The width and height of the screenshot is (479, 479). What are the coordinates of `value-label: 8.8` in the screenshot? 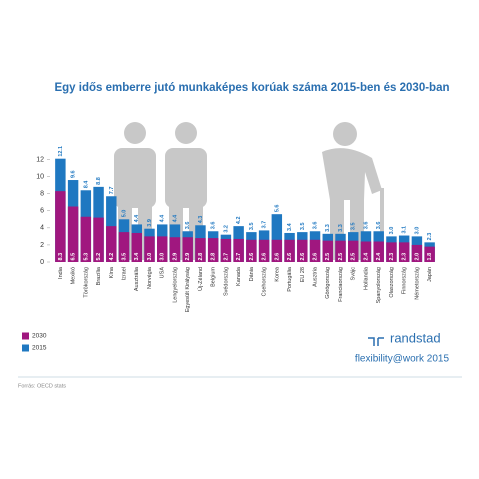 It's located at (99, 181).